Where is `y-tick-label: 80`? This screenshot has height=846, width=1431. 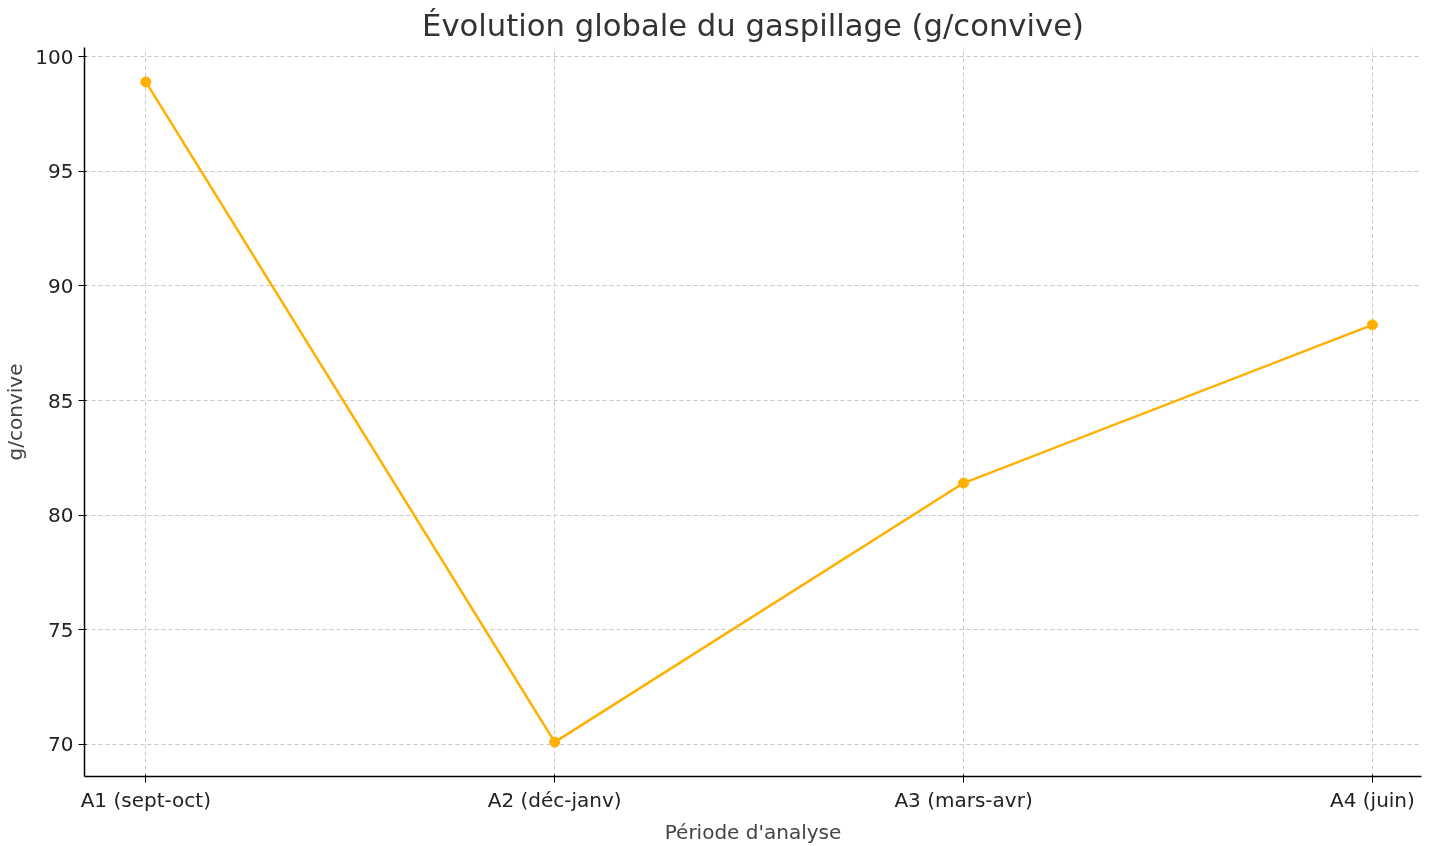 y-tick-label: 80 is located at coordinates (61, 515).